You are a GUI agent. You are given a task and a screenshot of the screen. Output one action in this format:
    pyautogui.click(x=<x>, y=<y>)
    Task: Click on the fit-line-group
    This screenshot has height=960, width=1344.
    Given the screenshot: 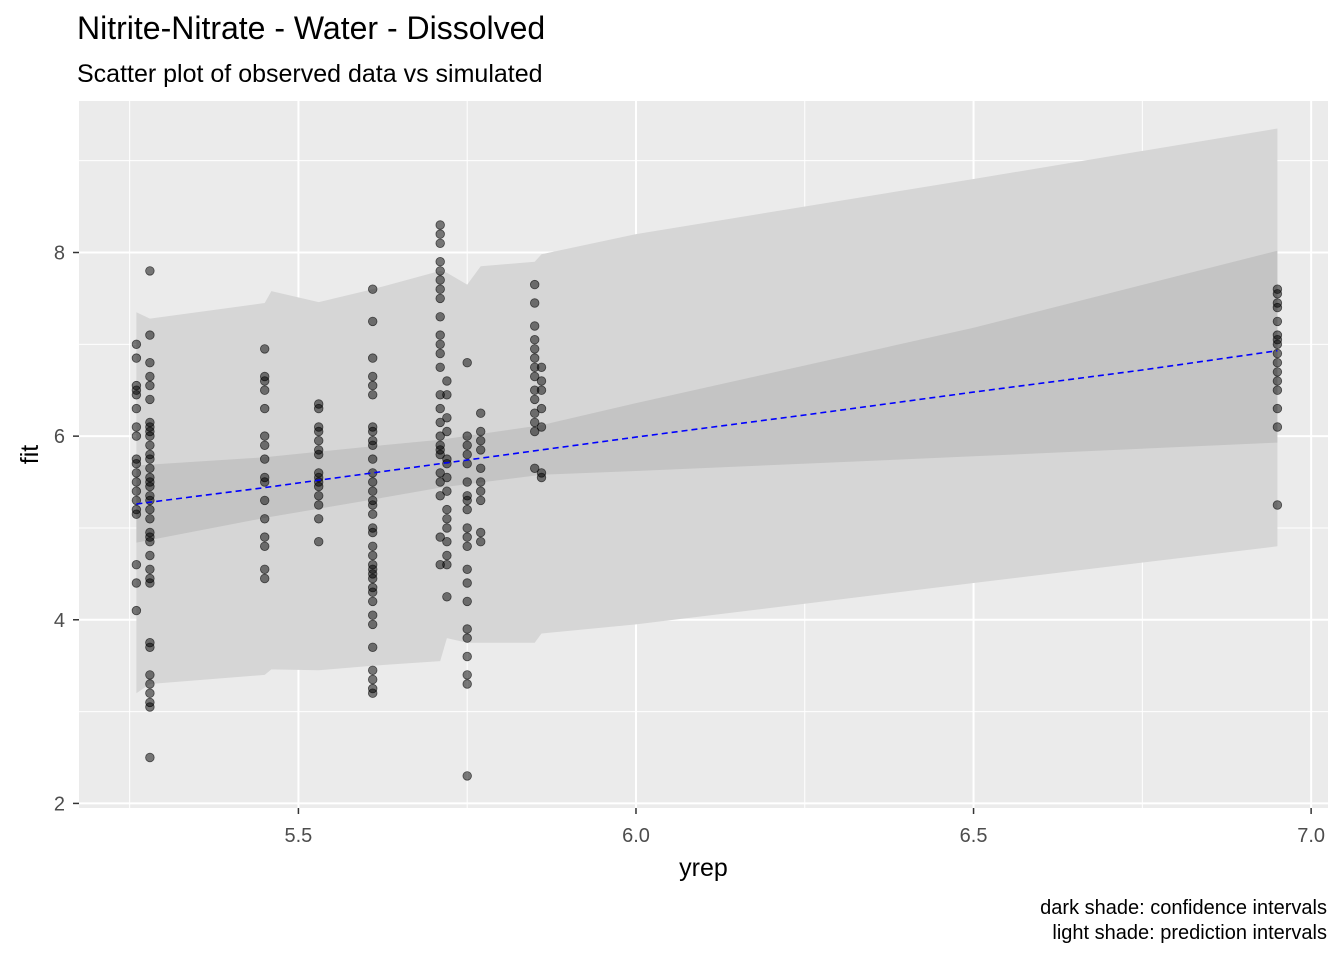 What is the action you would take?
    pyautogui.click(x=707, y=427)
    